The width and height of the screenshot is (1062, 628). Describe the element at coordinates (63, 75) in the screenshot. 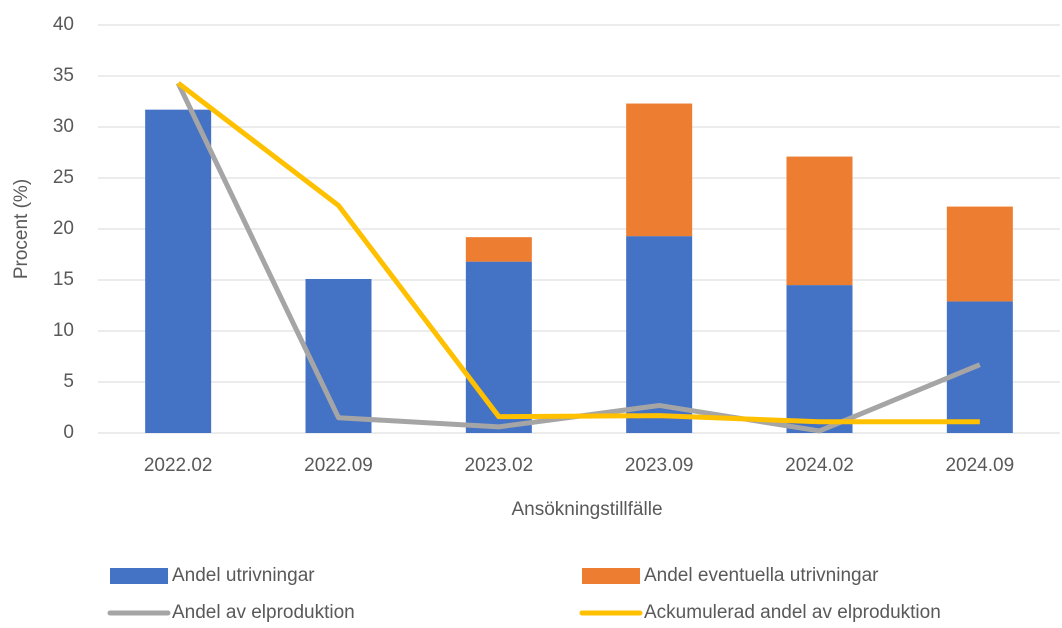

I see `y-tick-label: 35` at that location.